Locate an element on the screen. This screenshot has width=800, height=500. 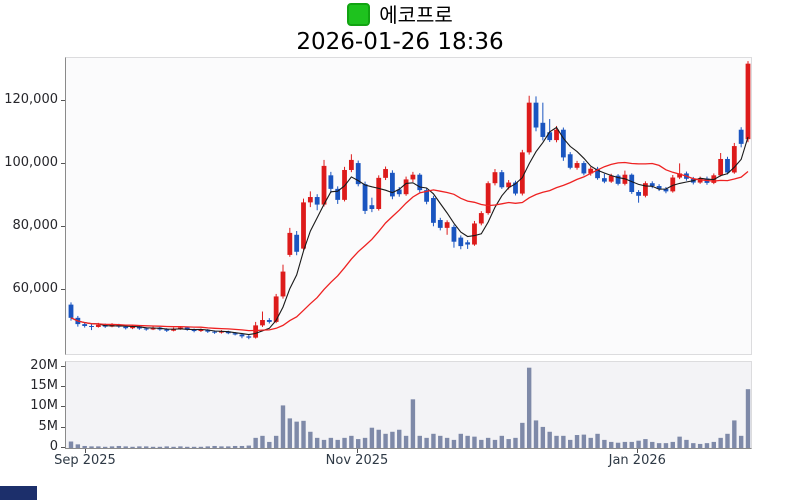
chart-title: 에코프로 is located at coordinates (400, 15).